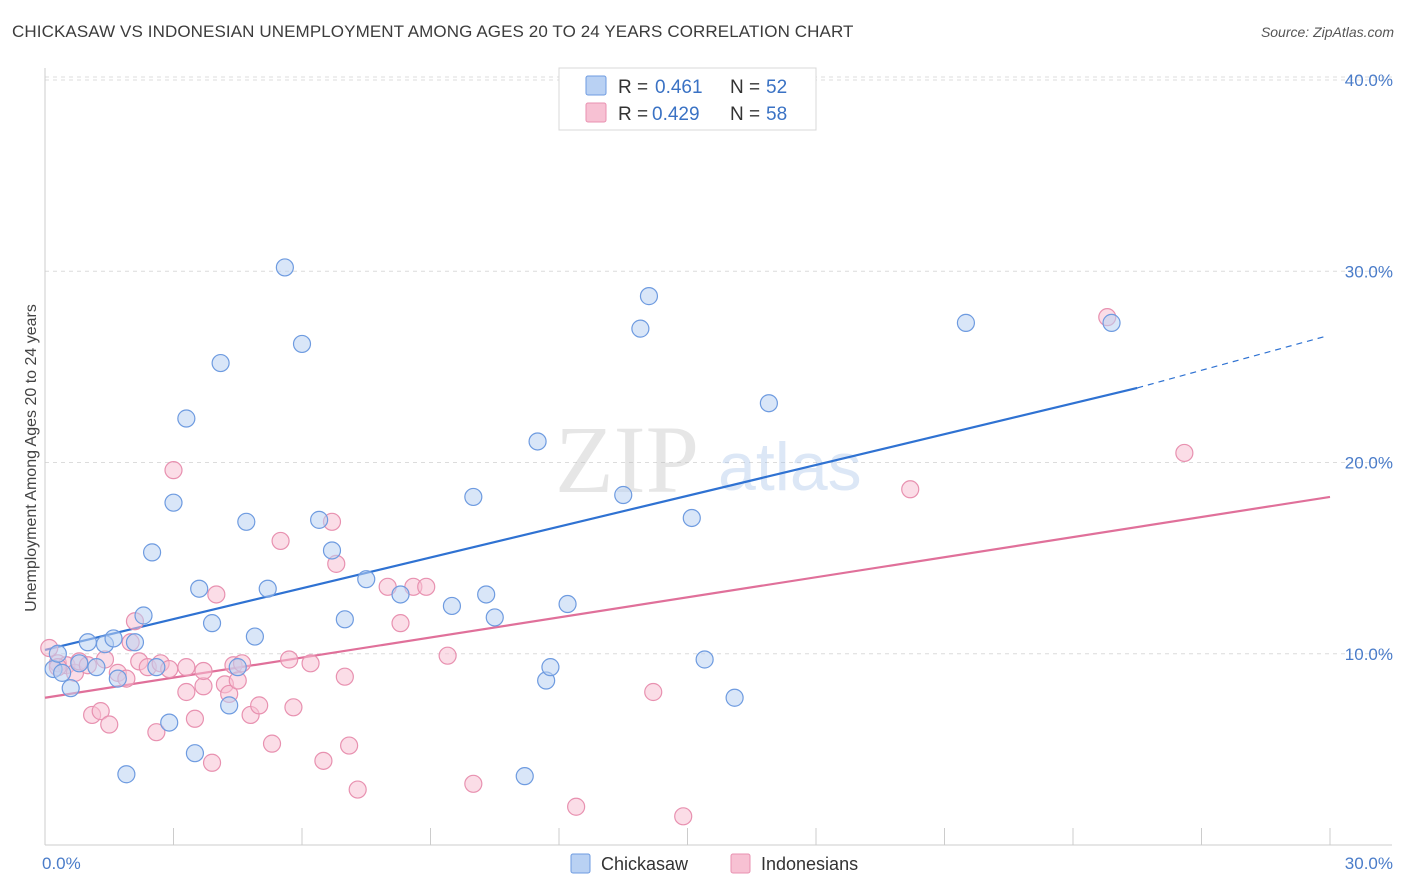  Describe the element at coordinates (645, 864) in the screenshot. I see `bottom-legend-chickasaw: Chickasaw` at that location.